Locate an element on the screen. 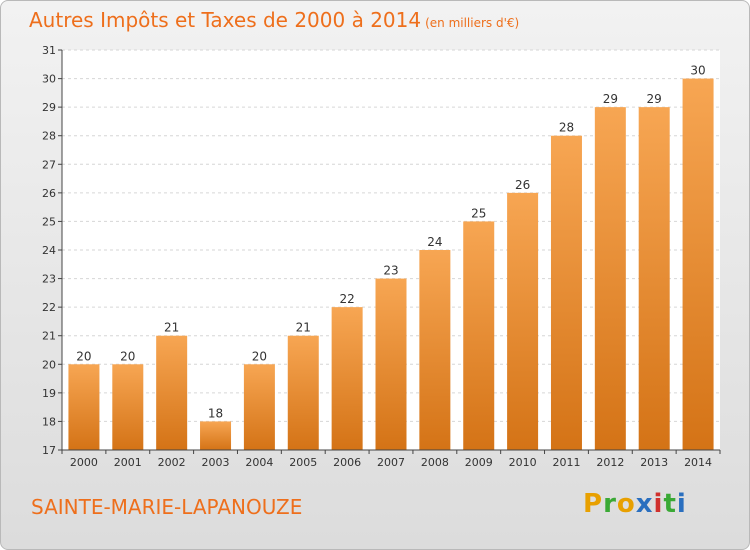 The width and height of the screenshot is (750, 550). x-tick-label: 2001 is located at coordinates (128, 462).